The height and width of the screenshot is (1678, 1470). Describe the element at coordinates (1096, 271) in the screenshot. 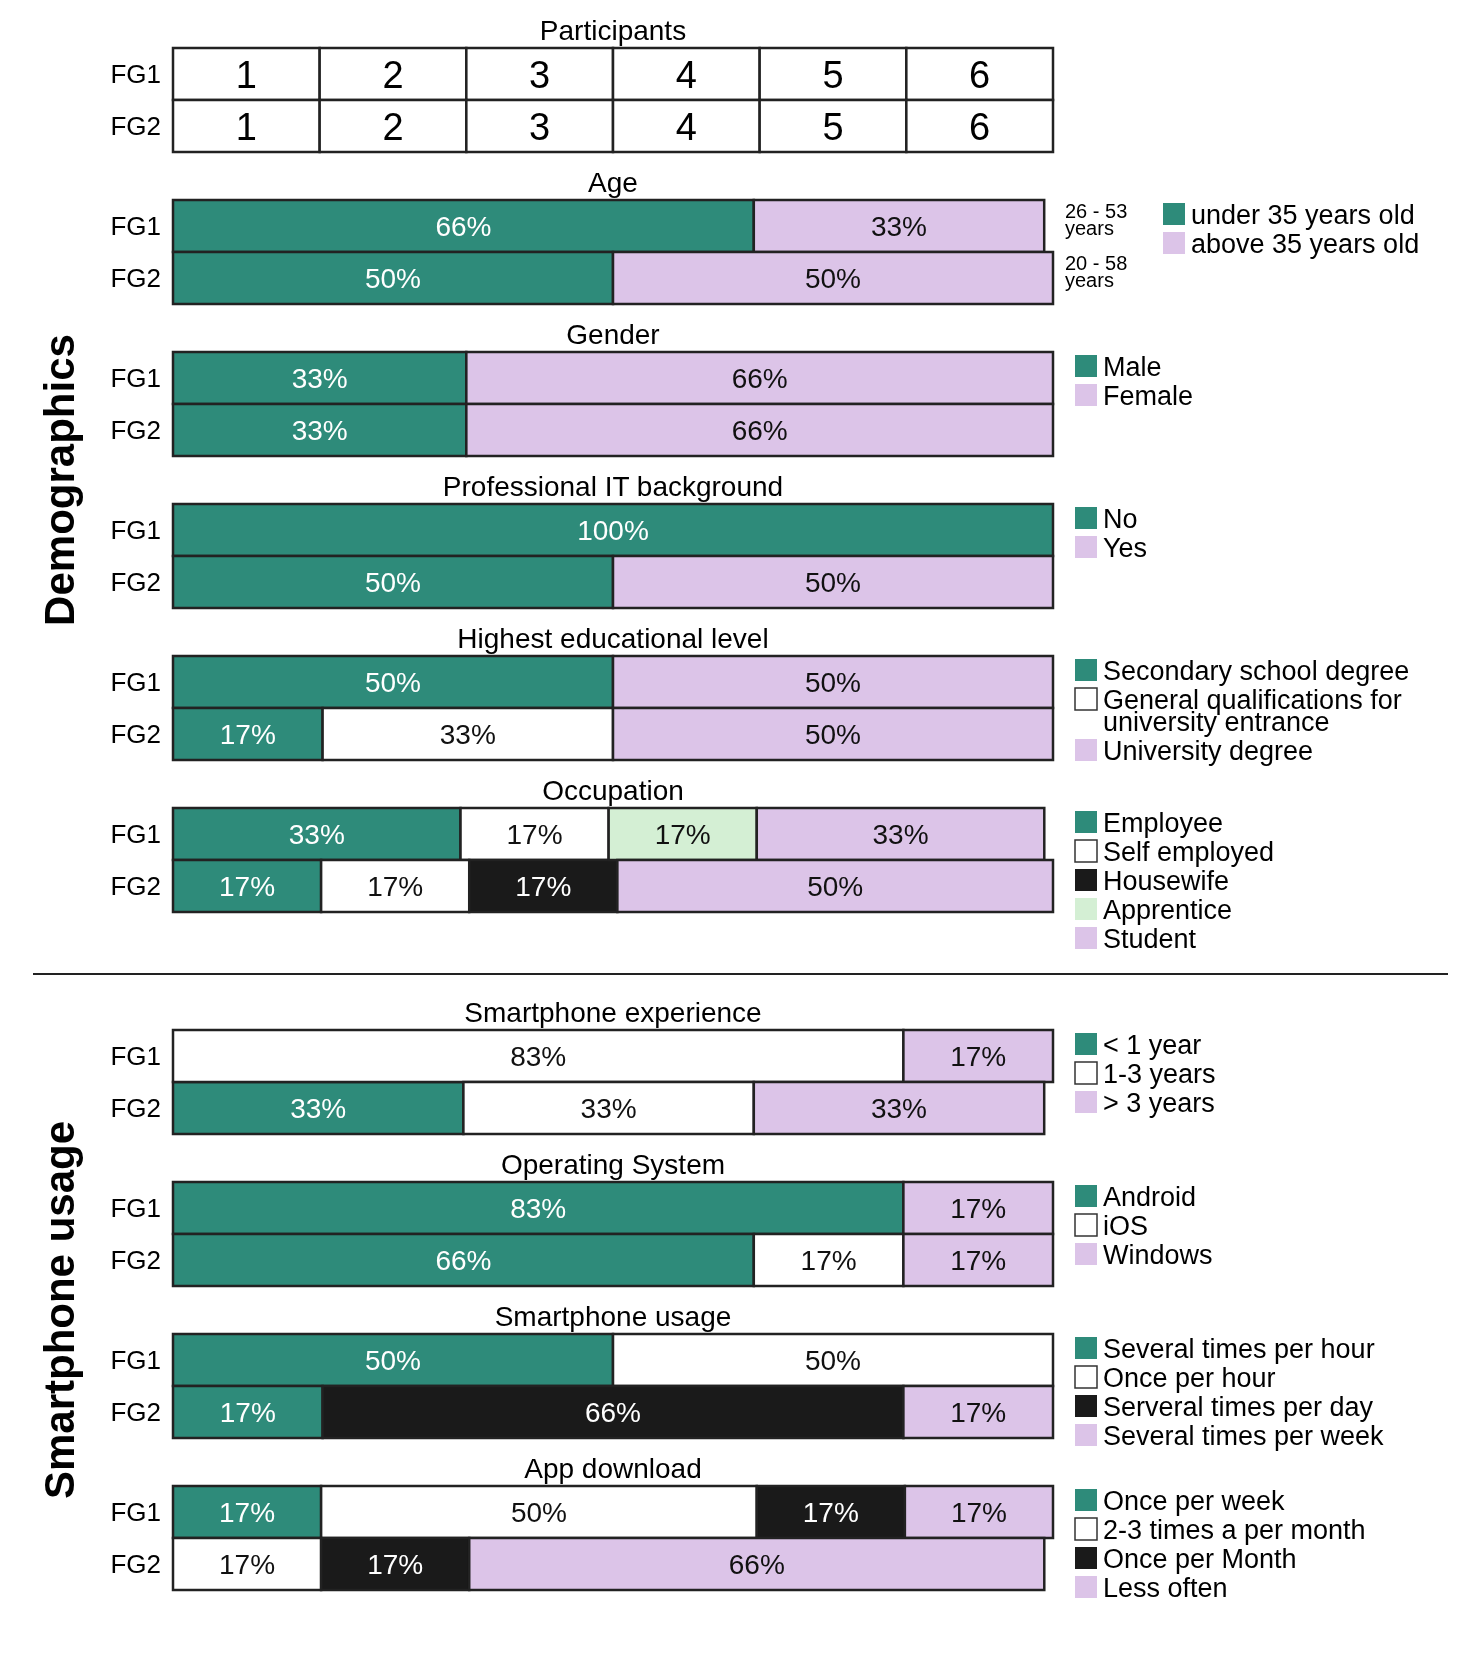

I see `text: 20 - 58 years` at that location.